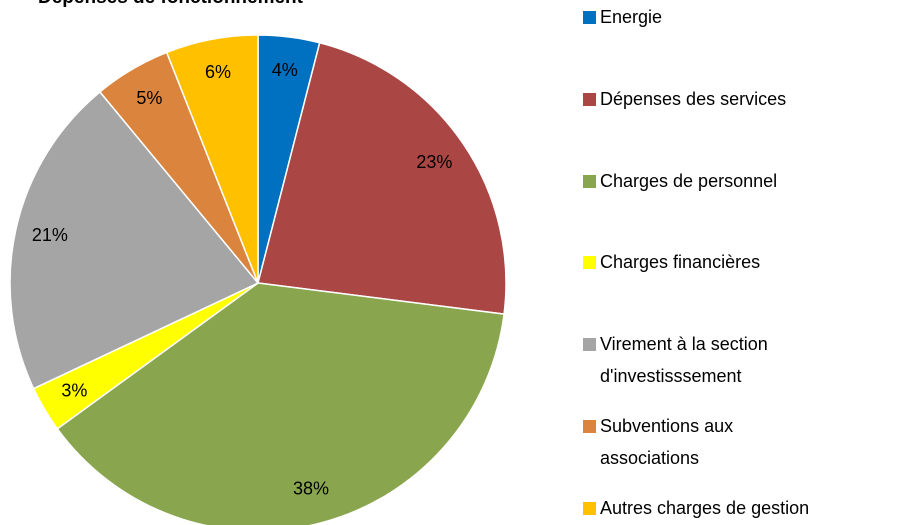 The height and width of the screenshot is (525, 898). I want to click on legend-item: Charges financières, so click(705, 262).